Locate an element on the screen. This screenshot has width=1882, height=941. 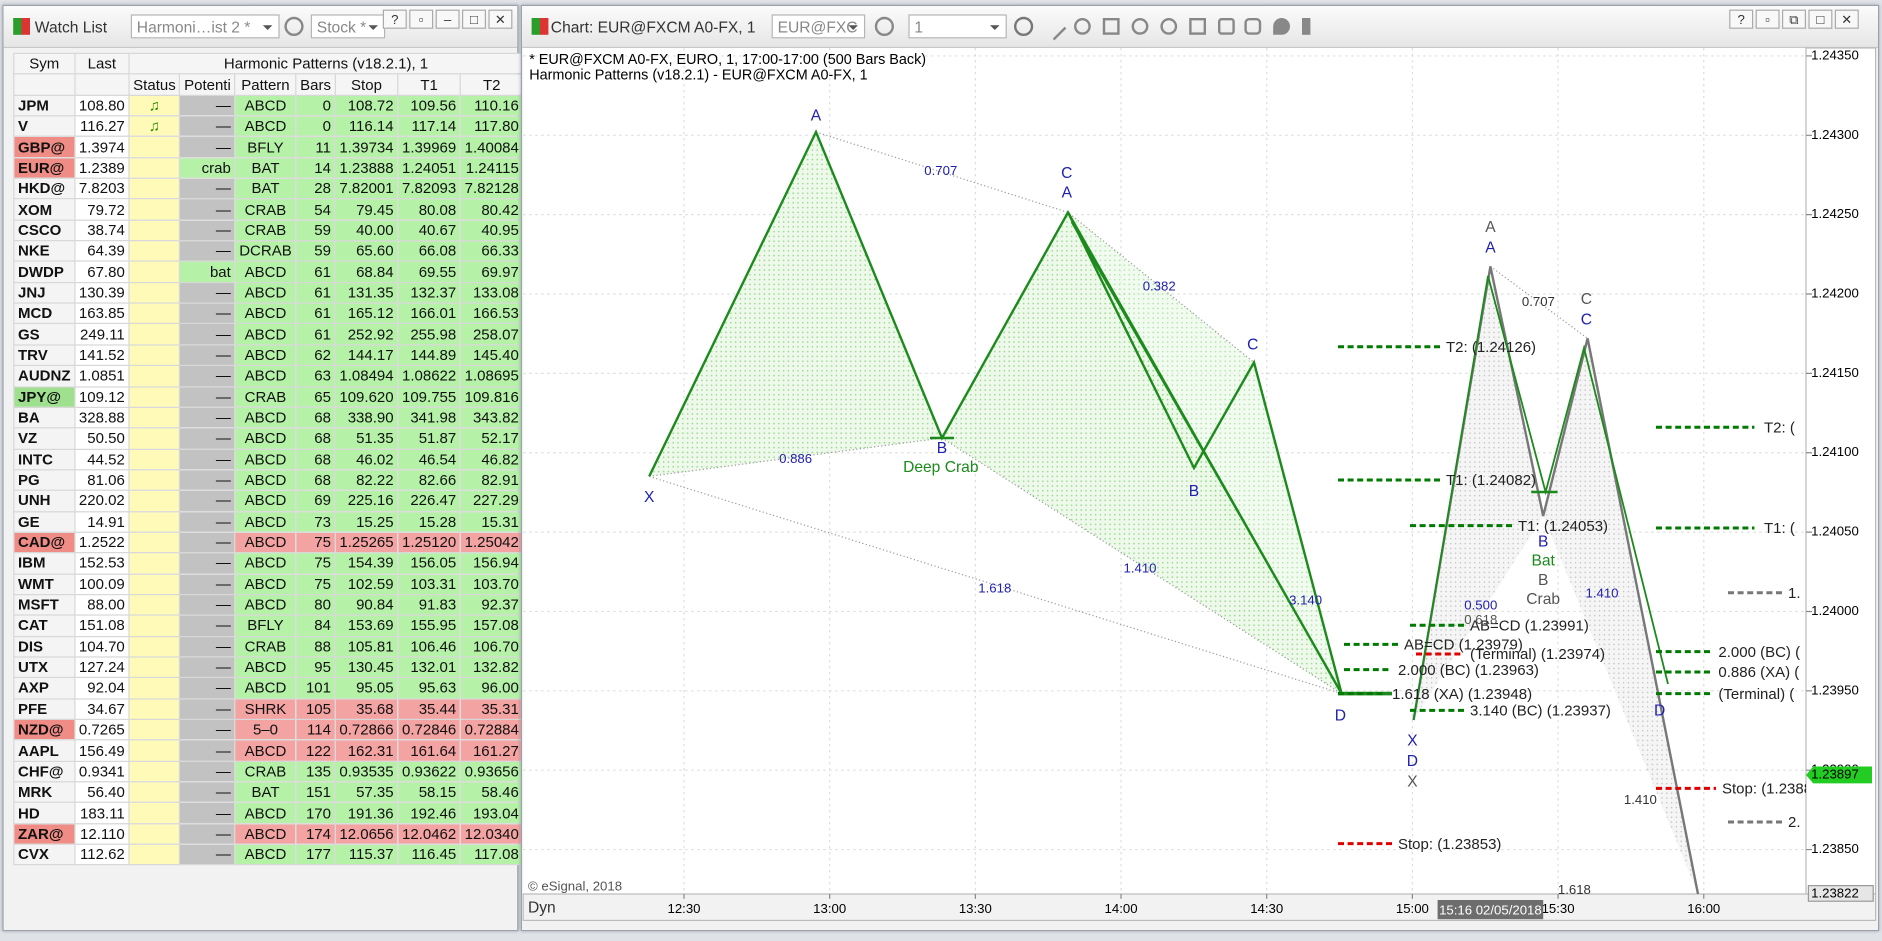
watchlist-row: GE 14.91 — ABCD 73 15.25 15.28 15.31 is located at coordinates (268, 521).